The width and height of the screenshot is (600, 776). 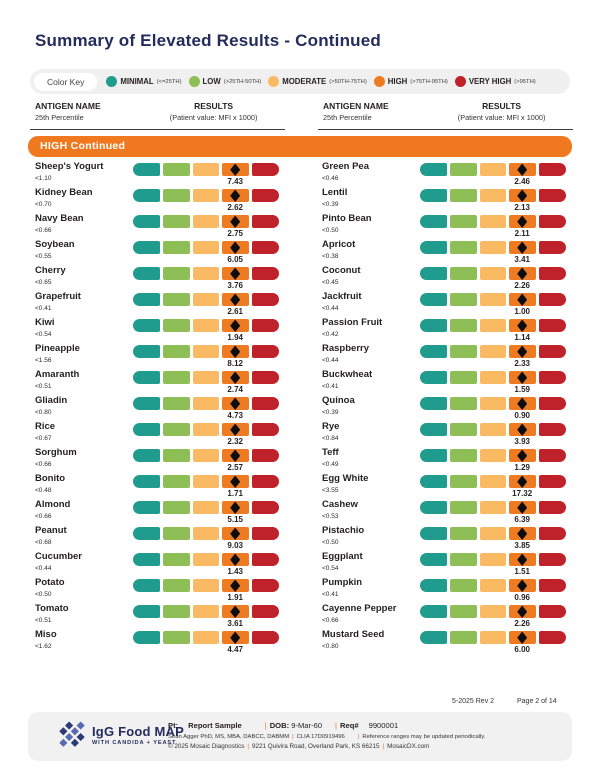 What do you see at coordinates (493, 564) in the screenshot?
I see `result-bar: 1.51` at bounding box center [493, 564].